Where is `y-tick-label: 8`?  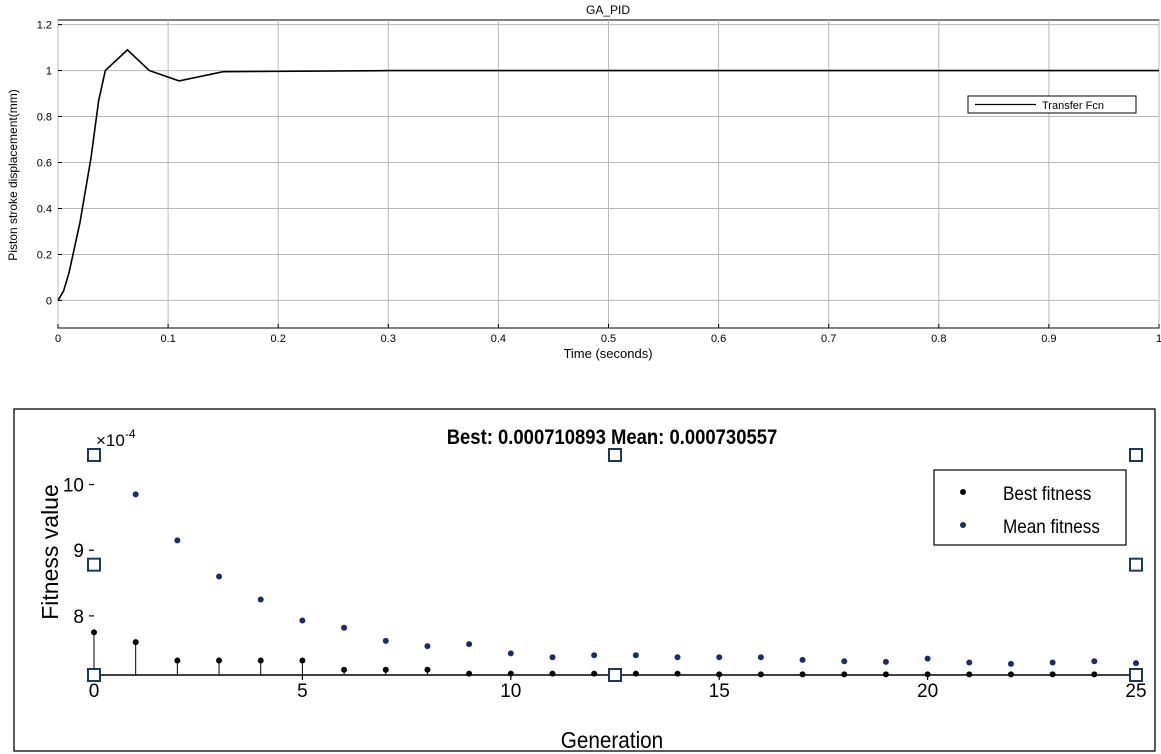 y-tick-label: 8 is located at coordinates (78, 617).